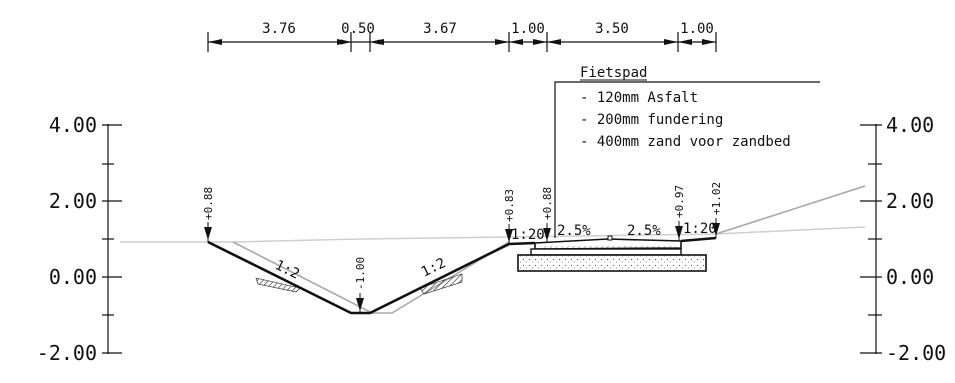  I want to click on design-profile, so click(462, 275).